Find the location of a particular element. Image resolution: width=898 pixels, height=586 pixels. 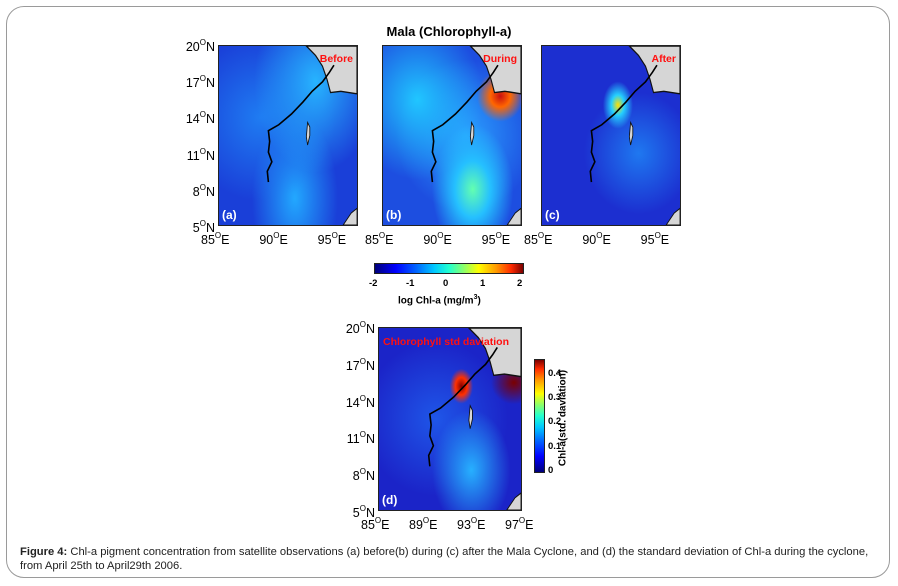

std-colorbar-label: Chl-a(std. daviation) is located at coordinates (563, 418).